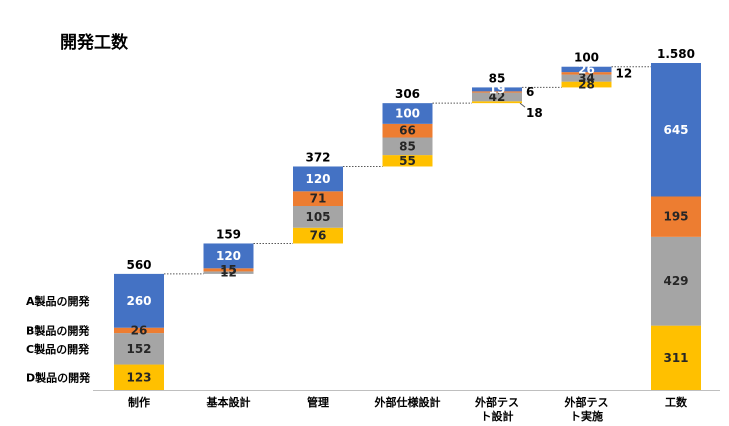 The height and width of the screenshot is (426, 729). I want to click on bar-segment-cat3-s1, so click(318, 235).